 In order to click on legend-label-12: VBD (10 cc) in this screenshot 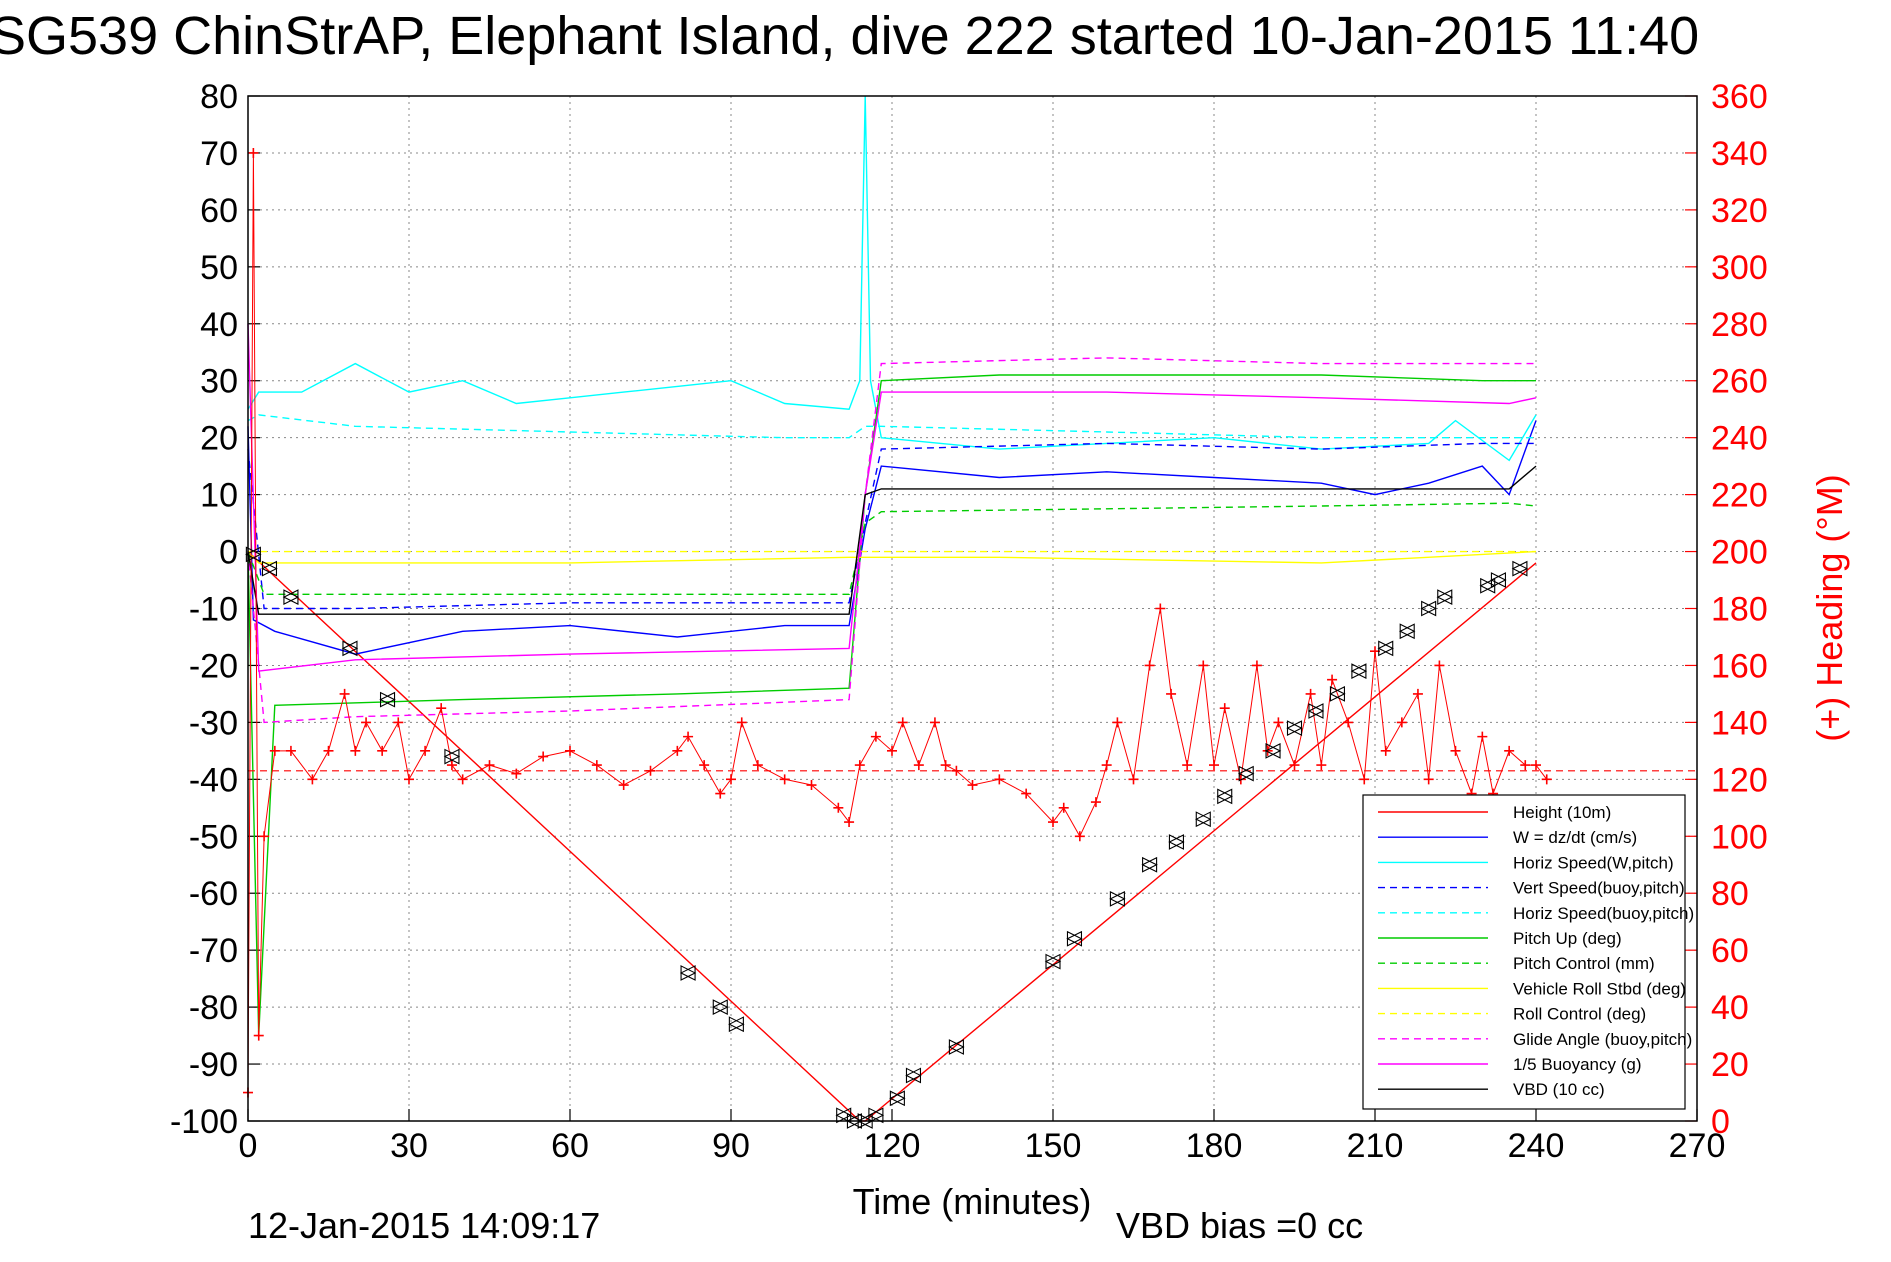, I will do `click(1559, 1089)`.